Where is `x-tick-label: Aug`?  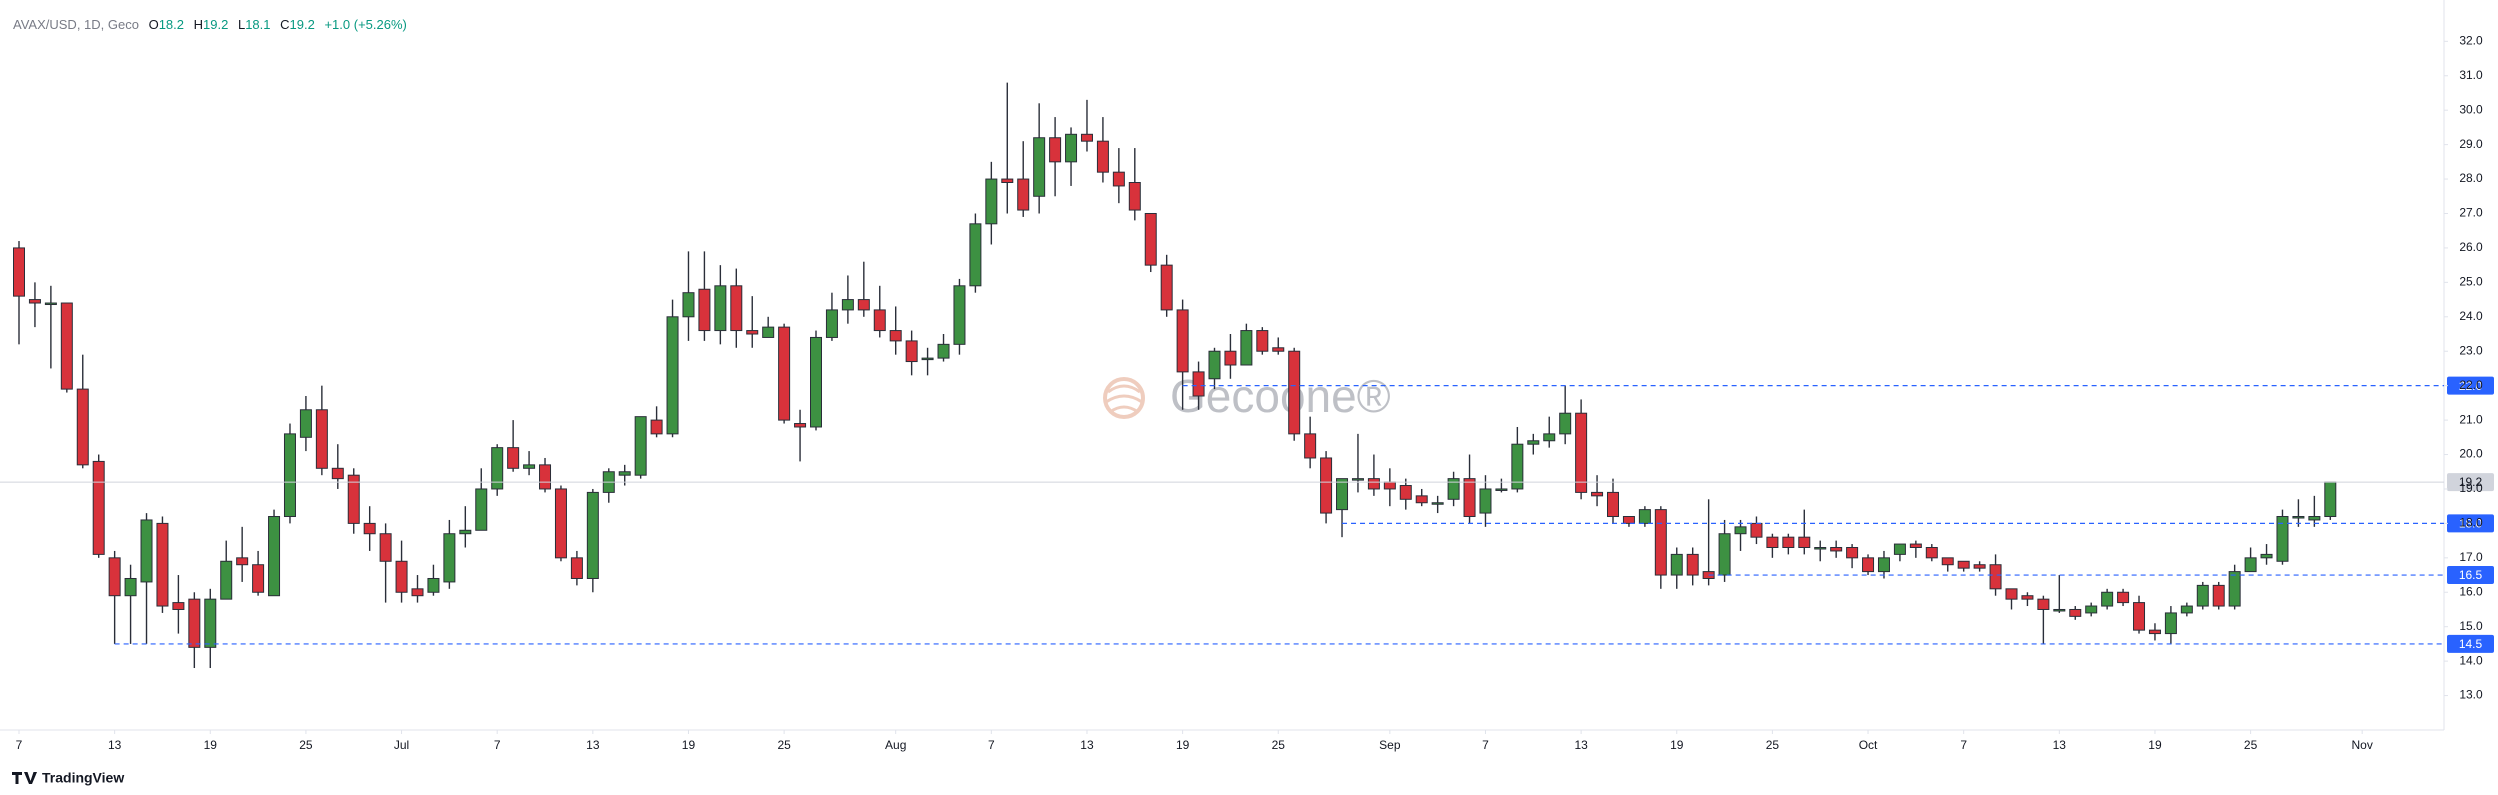 x-tick-label: Aug is located at coordinates (895, 745).